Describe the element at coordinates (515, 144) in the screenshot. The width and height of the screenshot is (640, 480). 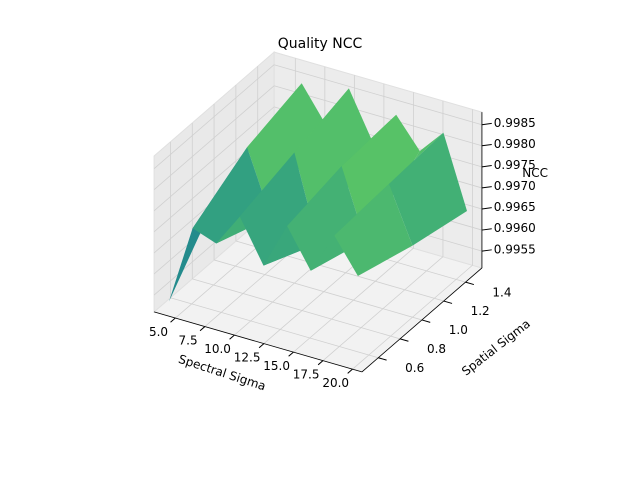
I see `z-tick-label: 0.9980` at that location.